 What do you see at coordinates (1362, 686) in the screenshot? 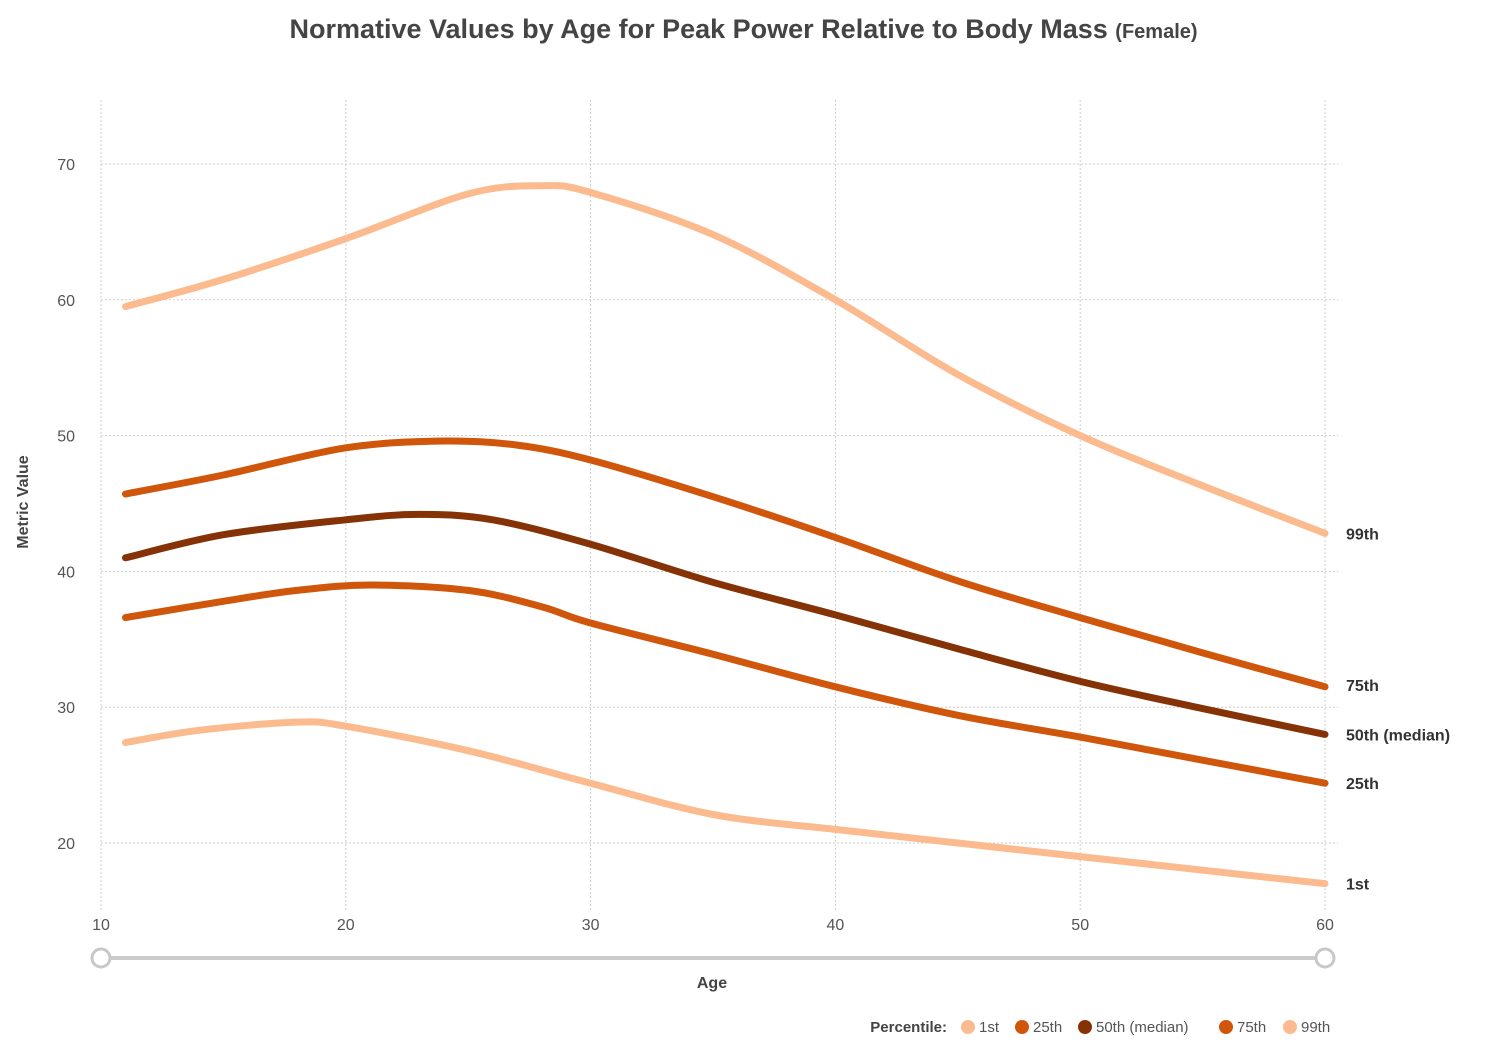
I see `end-label-4: 75th` at bounding box center [1362, 686].